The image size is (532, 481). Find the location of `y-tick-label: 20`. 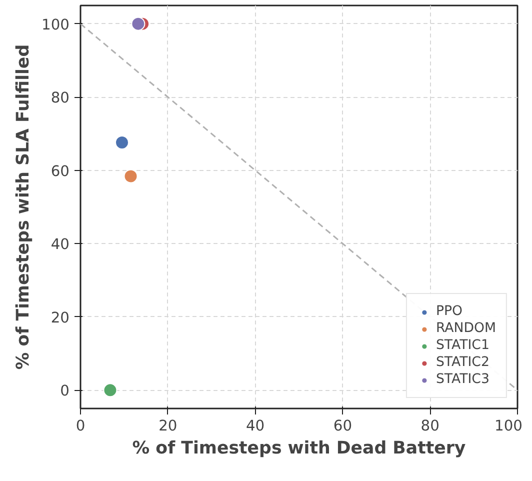

y-tick-label: 20 is located at coordinates (60, 317).